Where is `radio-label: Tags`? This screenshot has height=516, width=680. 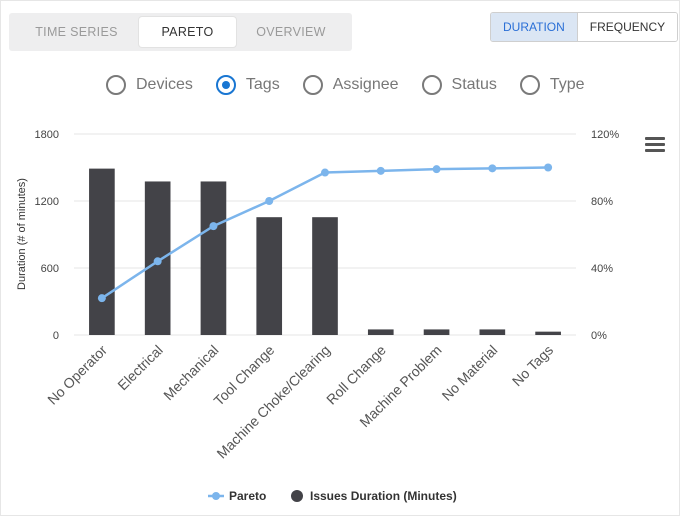
radio-label: Tags is located at coordinates (262, 84).